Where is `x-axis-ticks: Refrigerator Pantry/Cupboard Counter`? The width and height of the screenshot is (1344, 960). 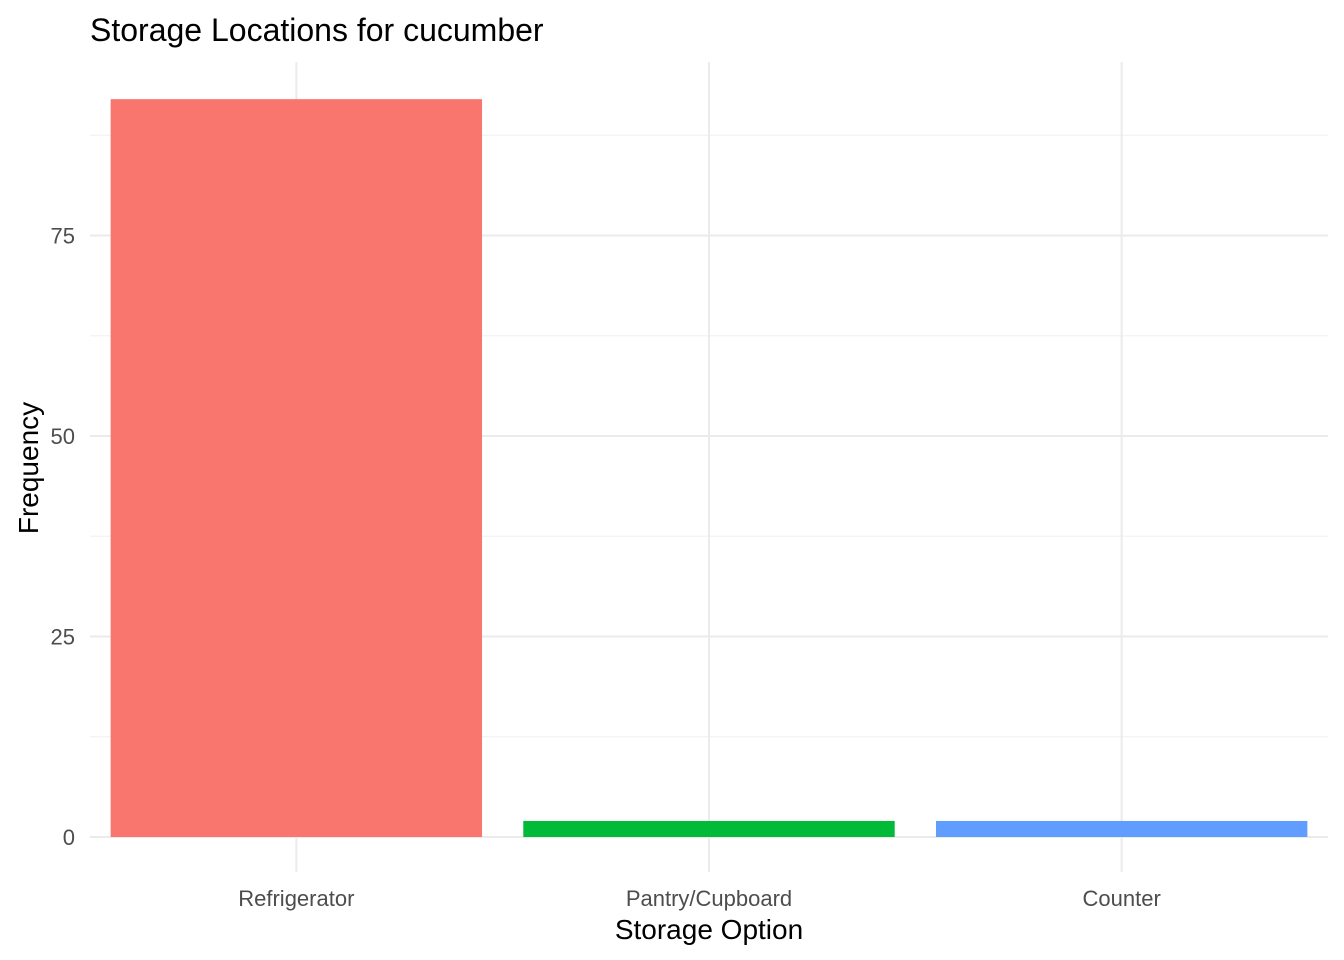 x-axis-ticks: Refrigerator Pantry/Cupboard Counter is located at coordinates (699, 898).